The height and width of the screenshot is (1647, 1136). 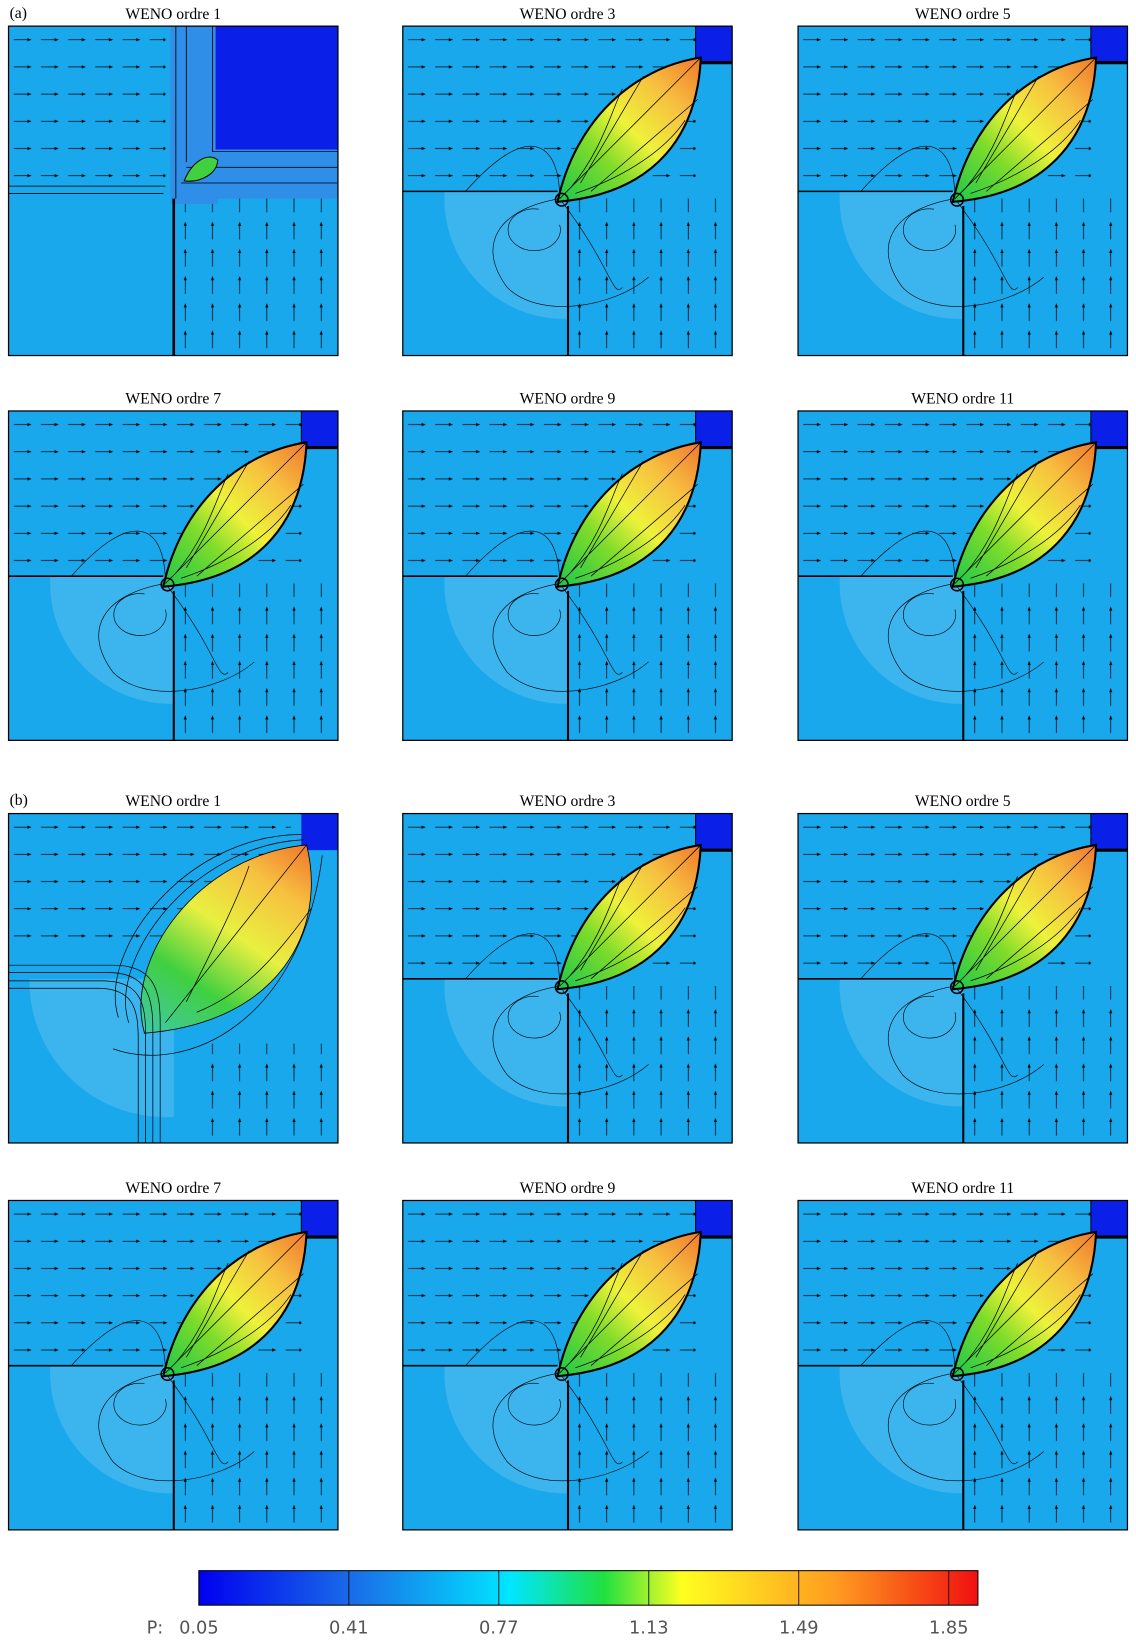 What do you see at coordinates (18, 13) in the screenshot?
I see `group-label: (a)` at bounding box center [18, 13].